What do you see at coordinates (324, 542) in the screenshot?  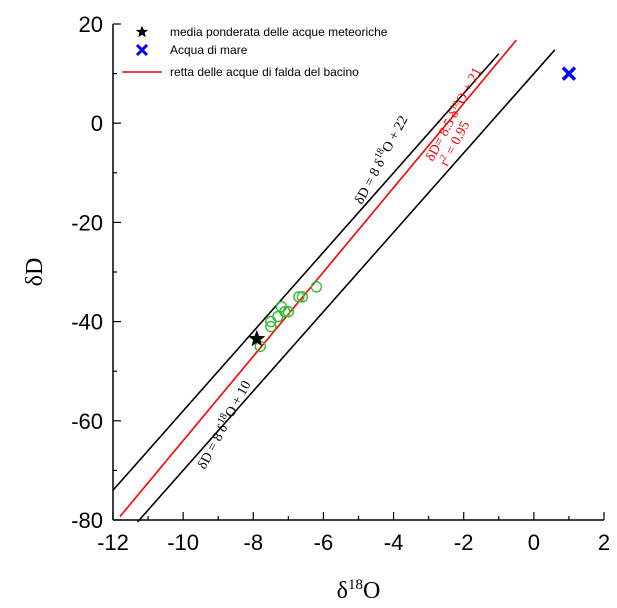 I see `x-tick-label: -6` at bounding box center [324, 542].